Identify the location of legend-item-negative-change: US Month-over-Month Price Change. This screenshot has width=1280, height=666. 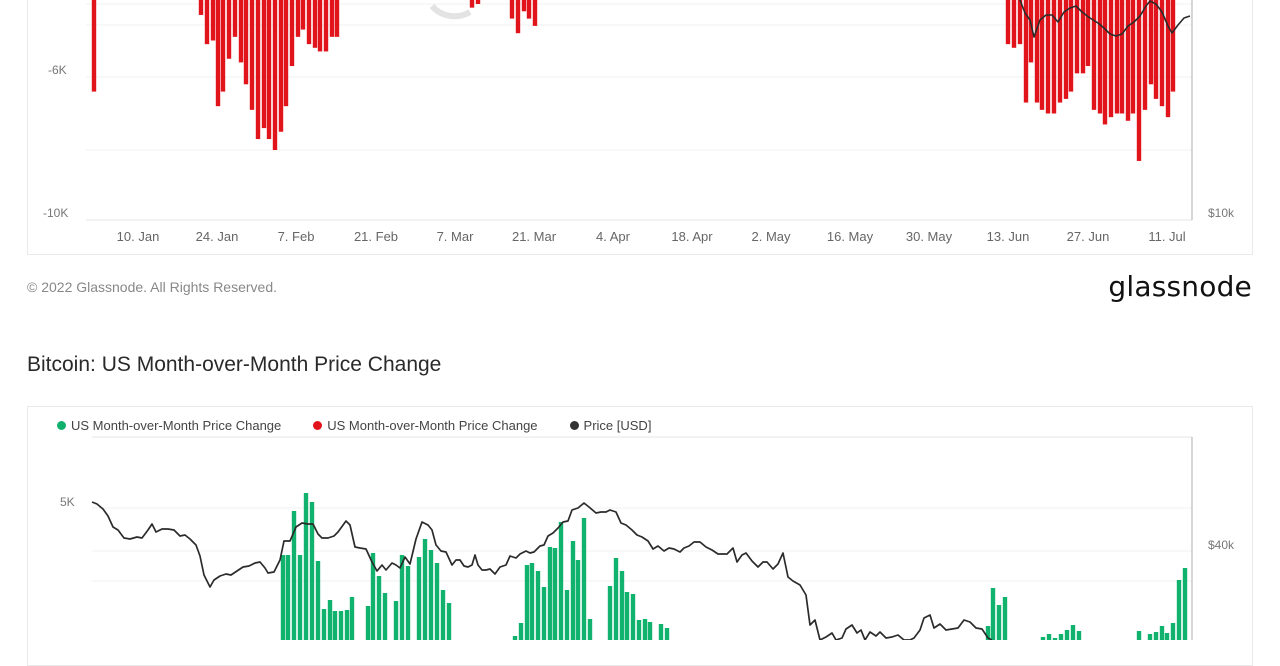
(425, 425).